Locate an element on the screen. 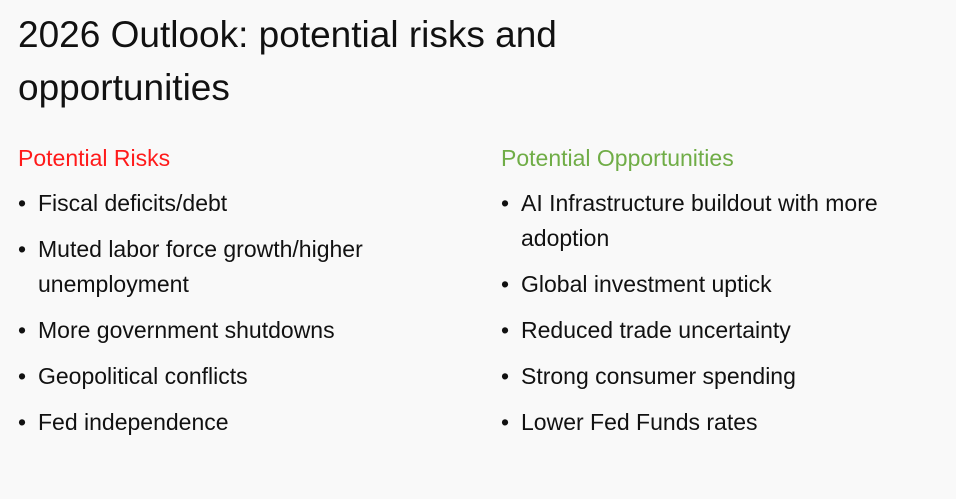  list-item: • Geopolitical conflicts is located at coordinates (238, 376).